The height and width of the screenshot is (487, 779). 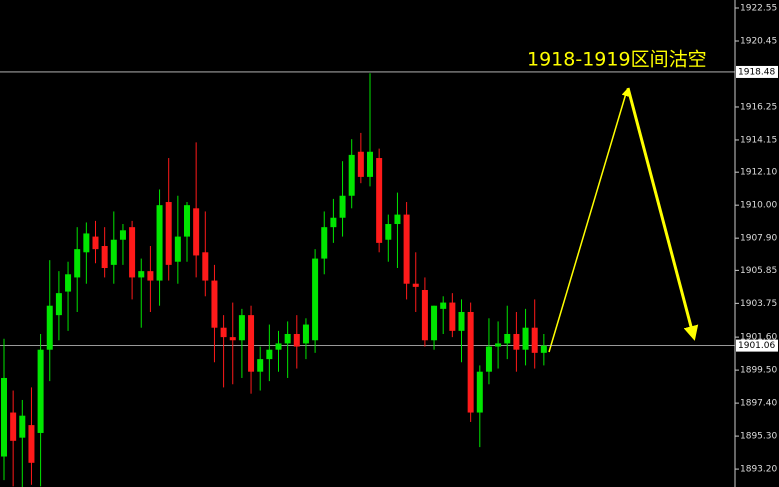 I want to click on y-tick-label: 1901.60, so click(x=758, y=338).